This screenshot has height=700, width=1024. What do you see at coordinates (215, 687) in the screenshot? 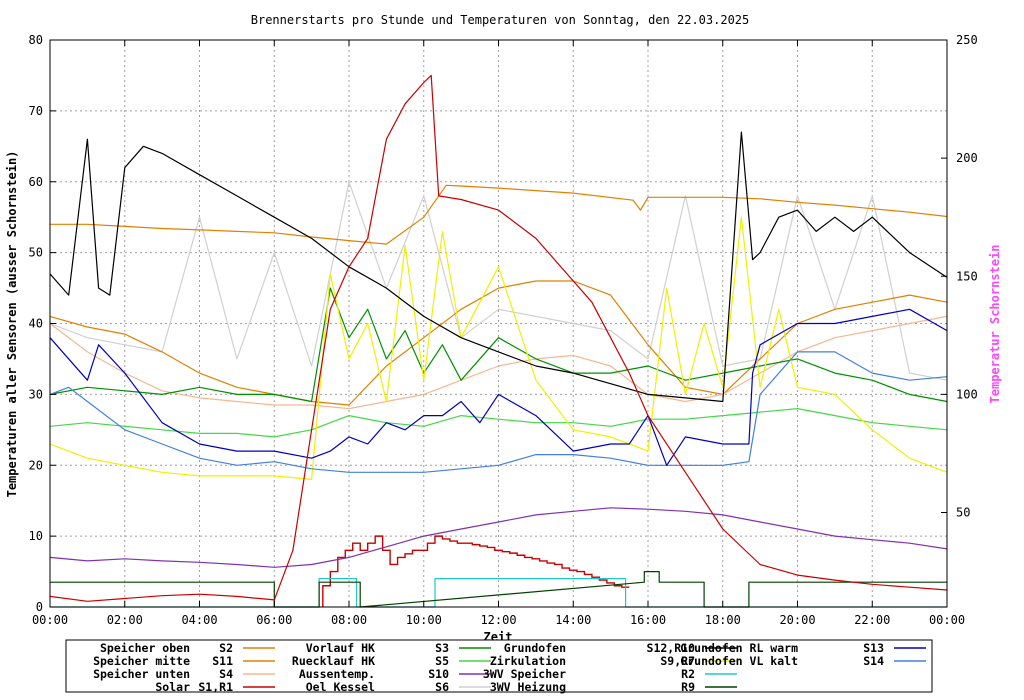
I see `legend-code: S1,R1` at bounding box center [215, 687].